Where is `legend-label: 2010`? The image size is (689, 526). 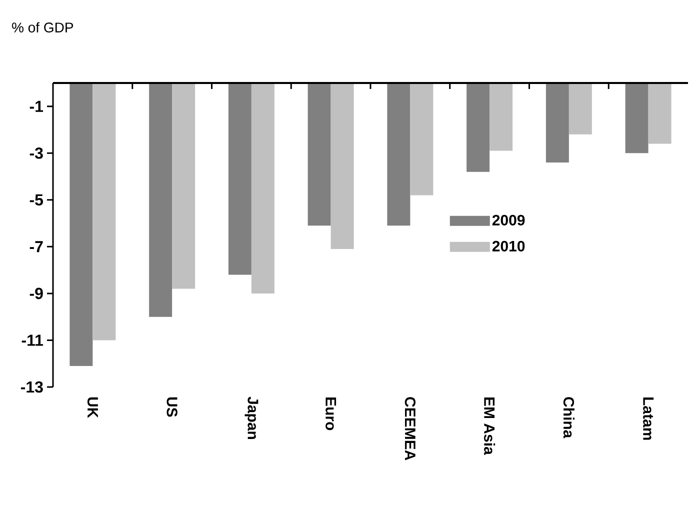 legend-label: 2010 is located at coordinates (508, 246).